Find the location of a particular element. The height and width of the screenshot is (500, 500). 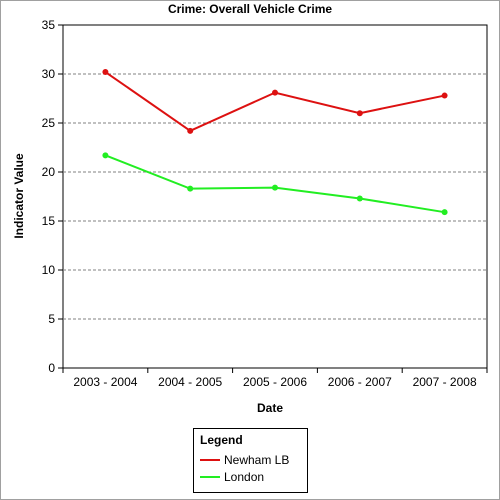

legend-title: Legend is located at coordinates (221, 440).